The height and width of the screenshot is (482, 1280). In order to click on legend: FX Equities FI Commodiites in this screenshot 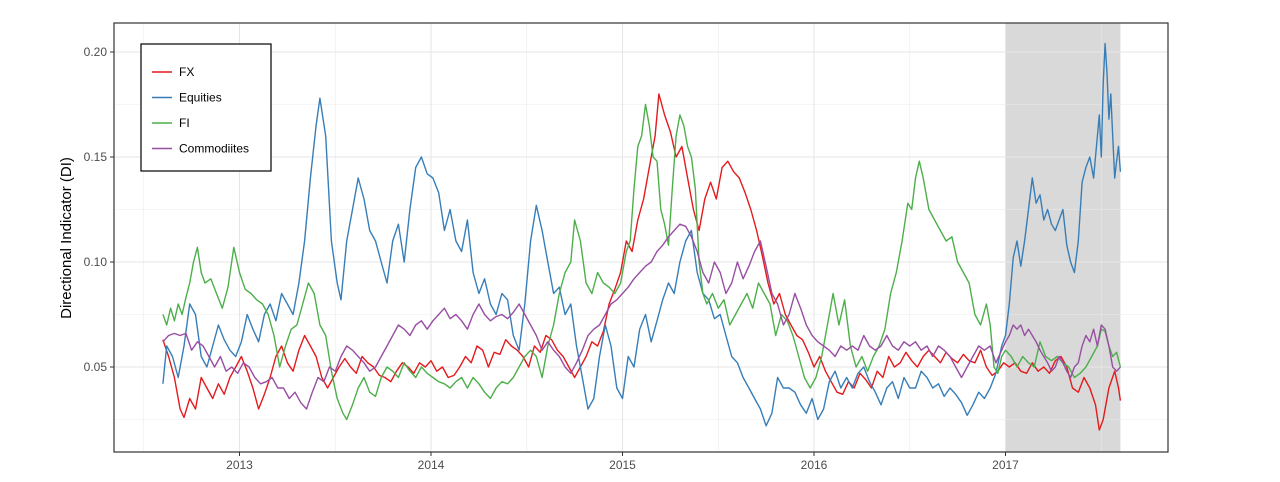, I will do `click(206, 107)`.